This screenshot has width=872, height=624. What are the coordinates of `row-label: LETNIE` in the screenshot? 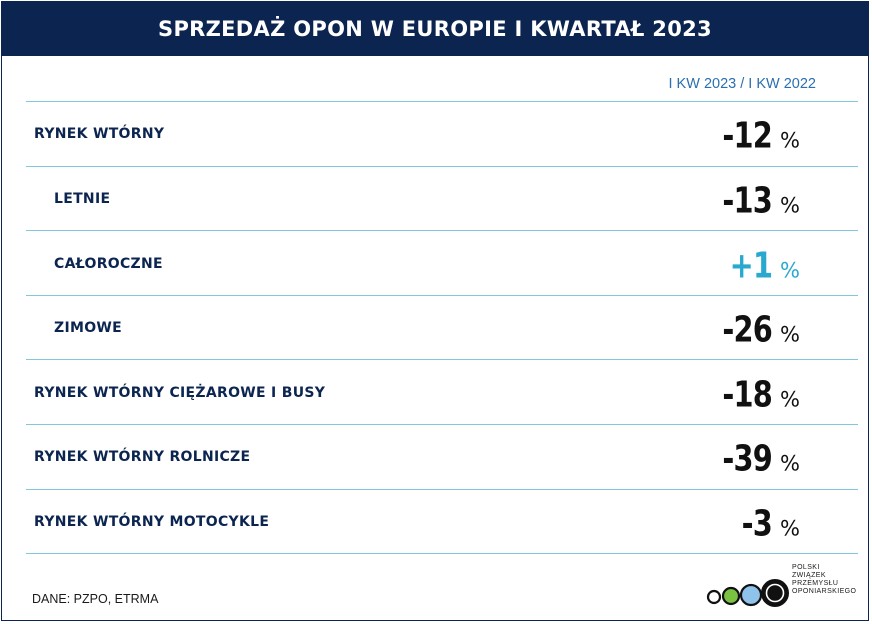 It's located at (82, 198).